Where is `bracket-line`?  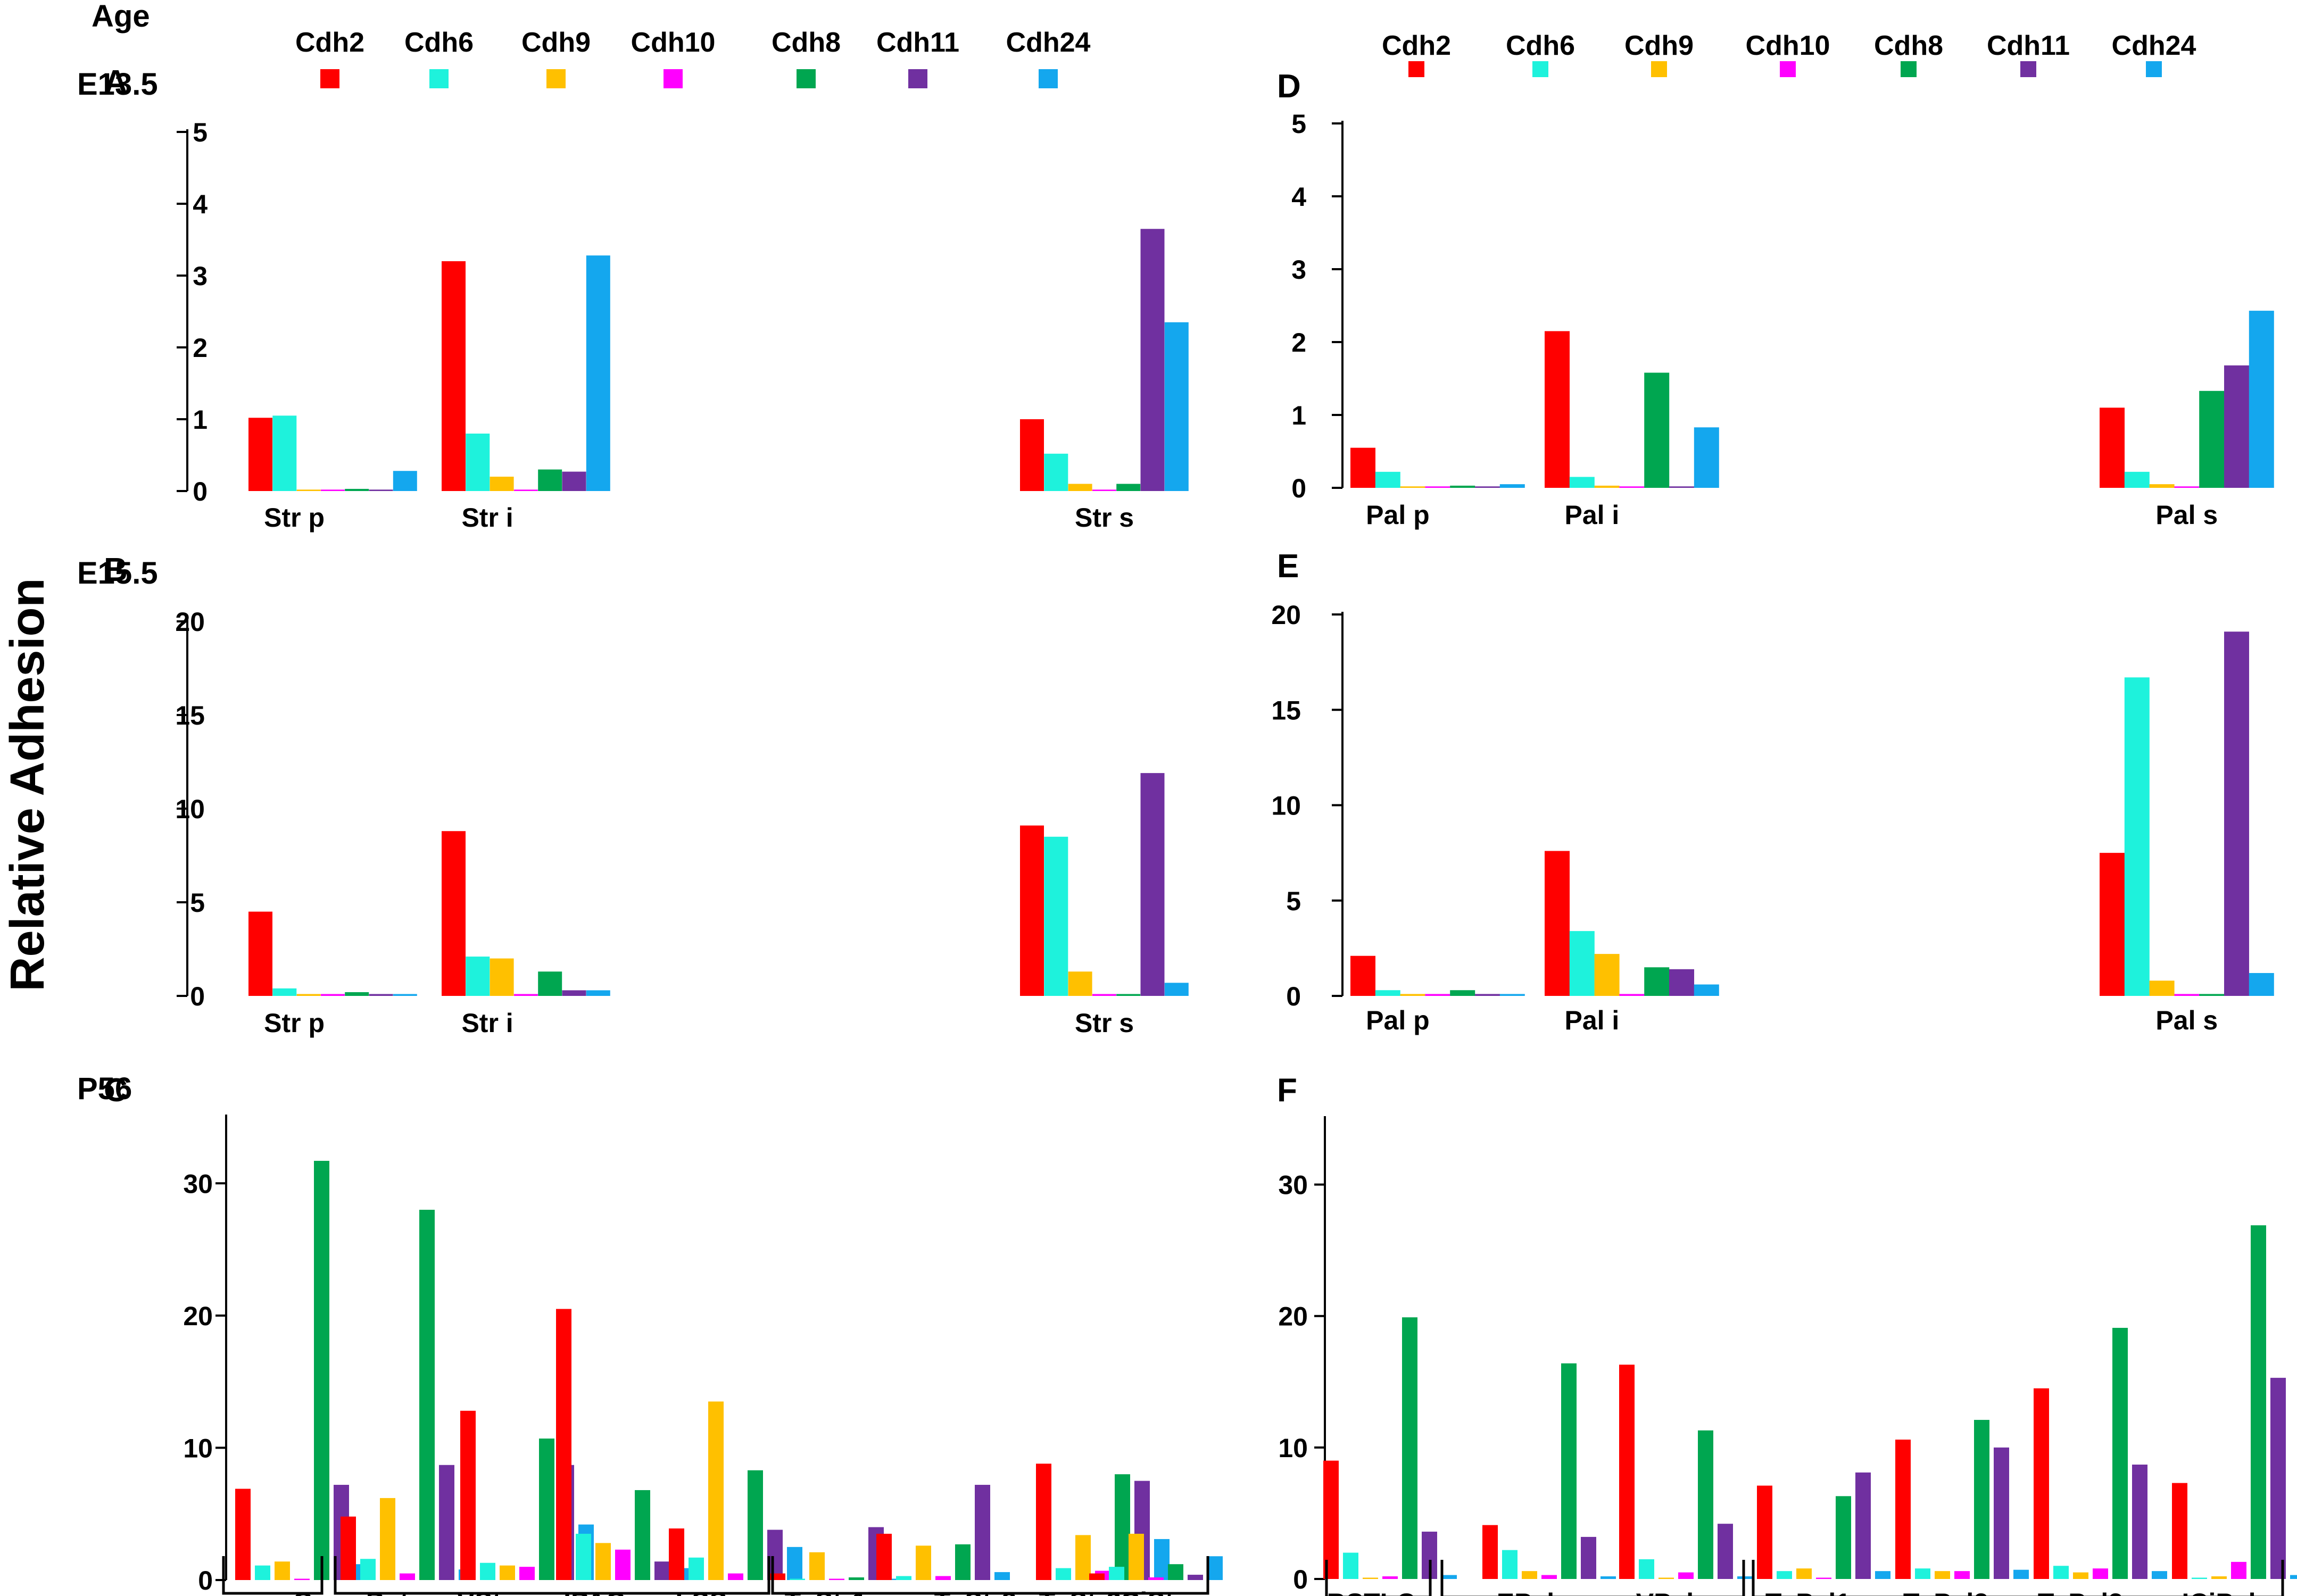 bracket-line is located at coordinates (1592, 1578).